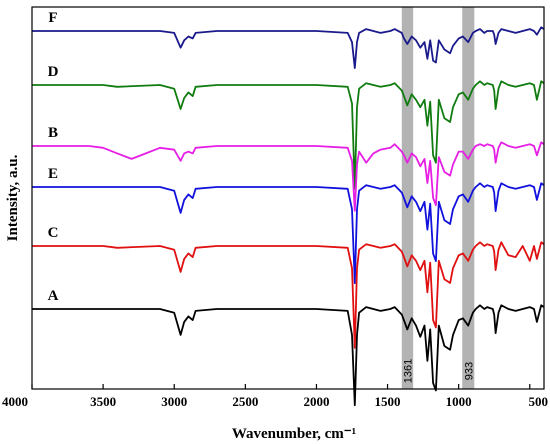  Describe the element at coordinates (288, 47) in the screenshot. I see `series-line-F` at that location.